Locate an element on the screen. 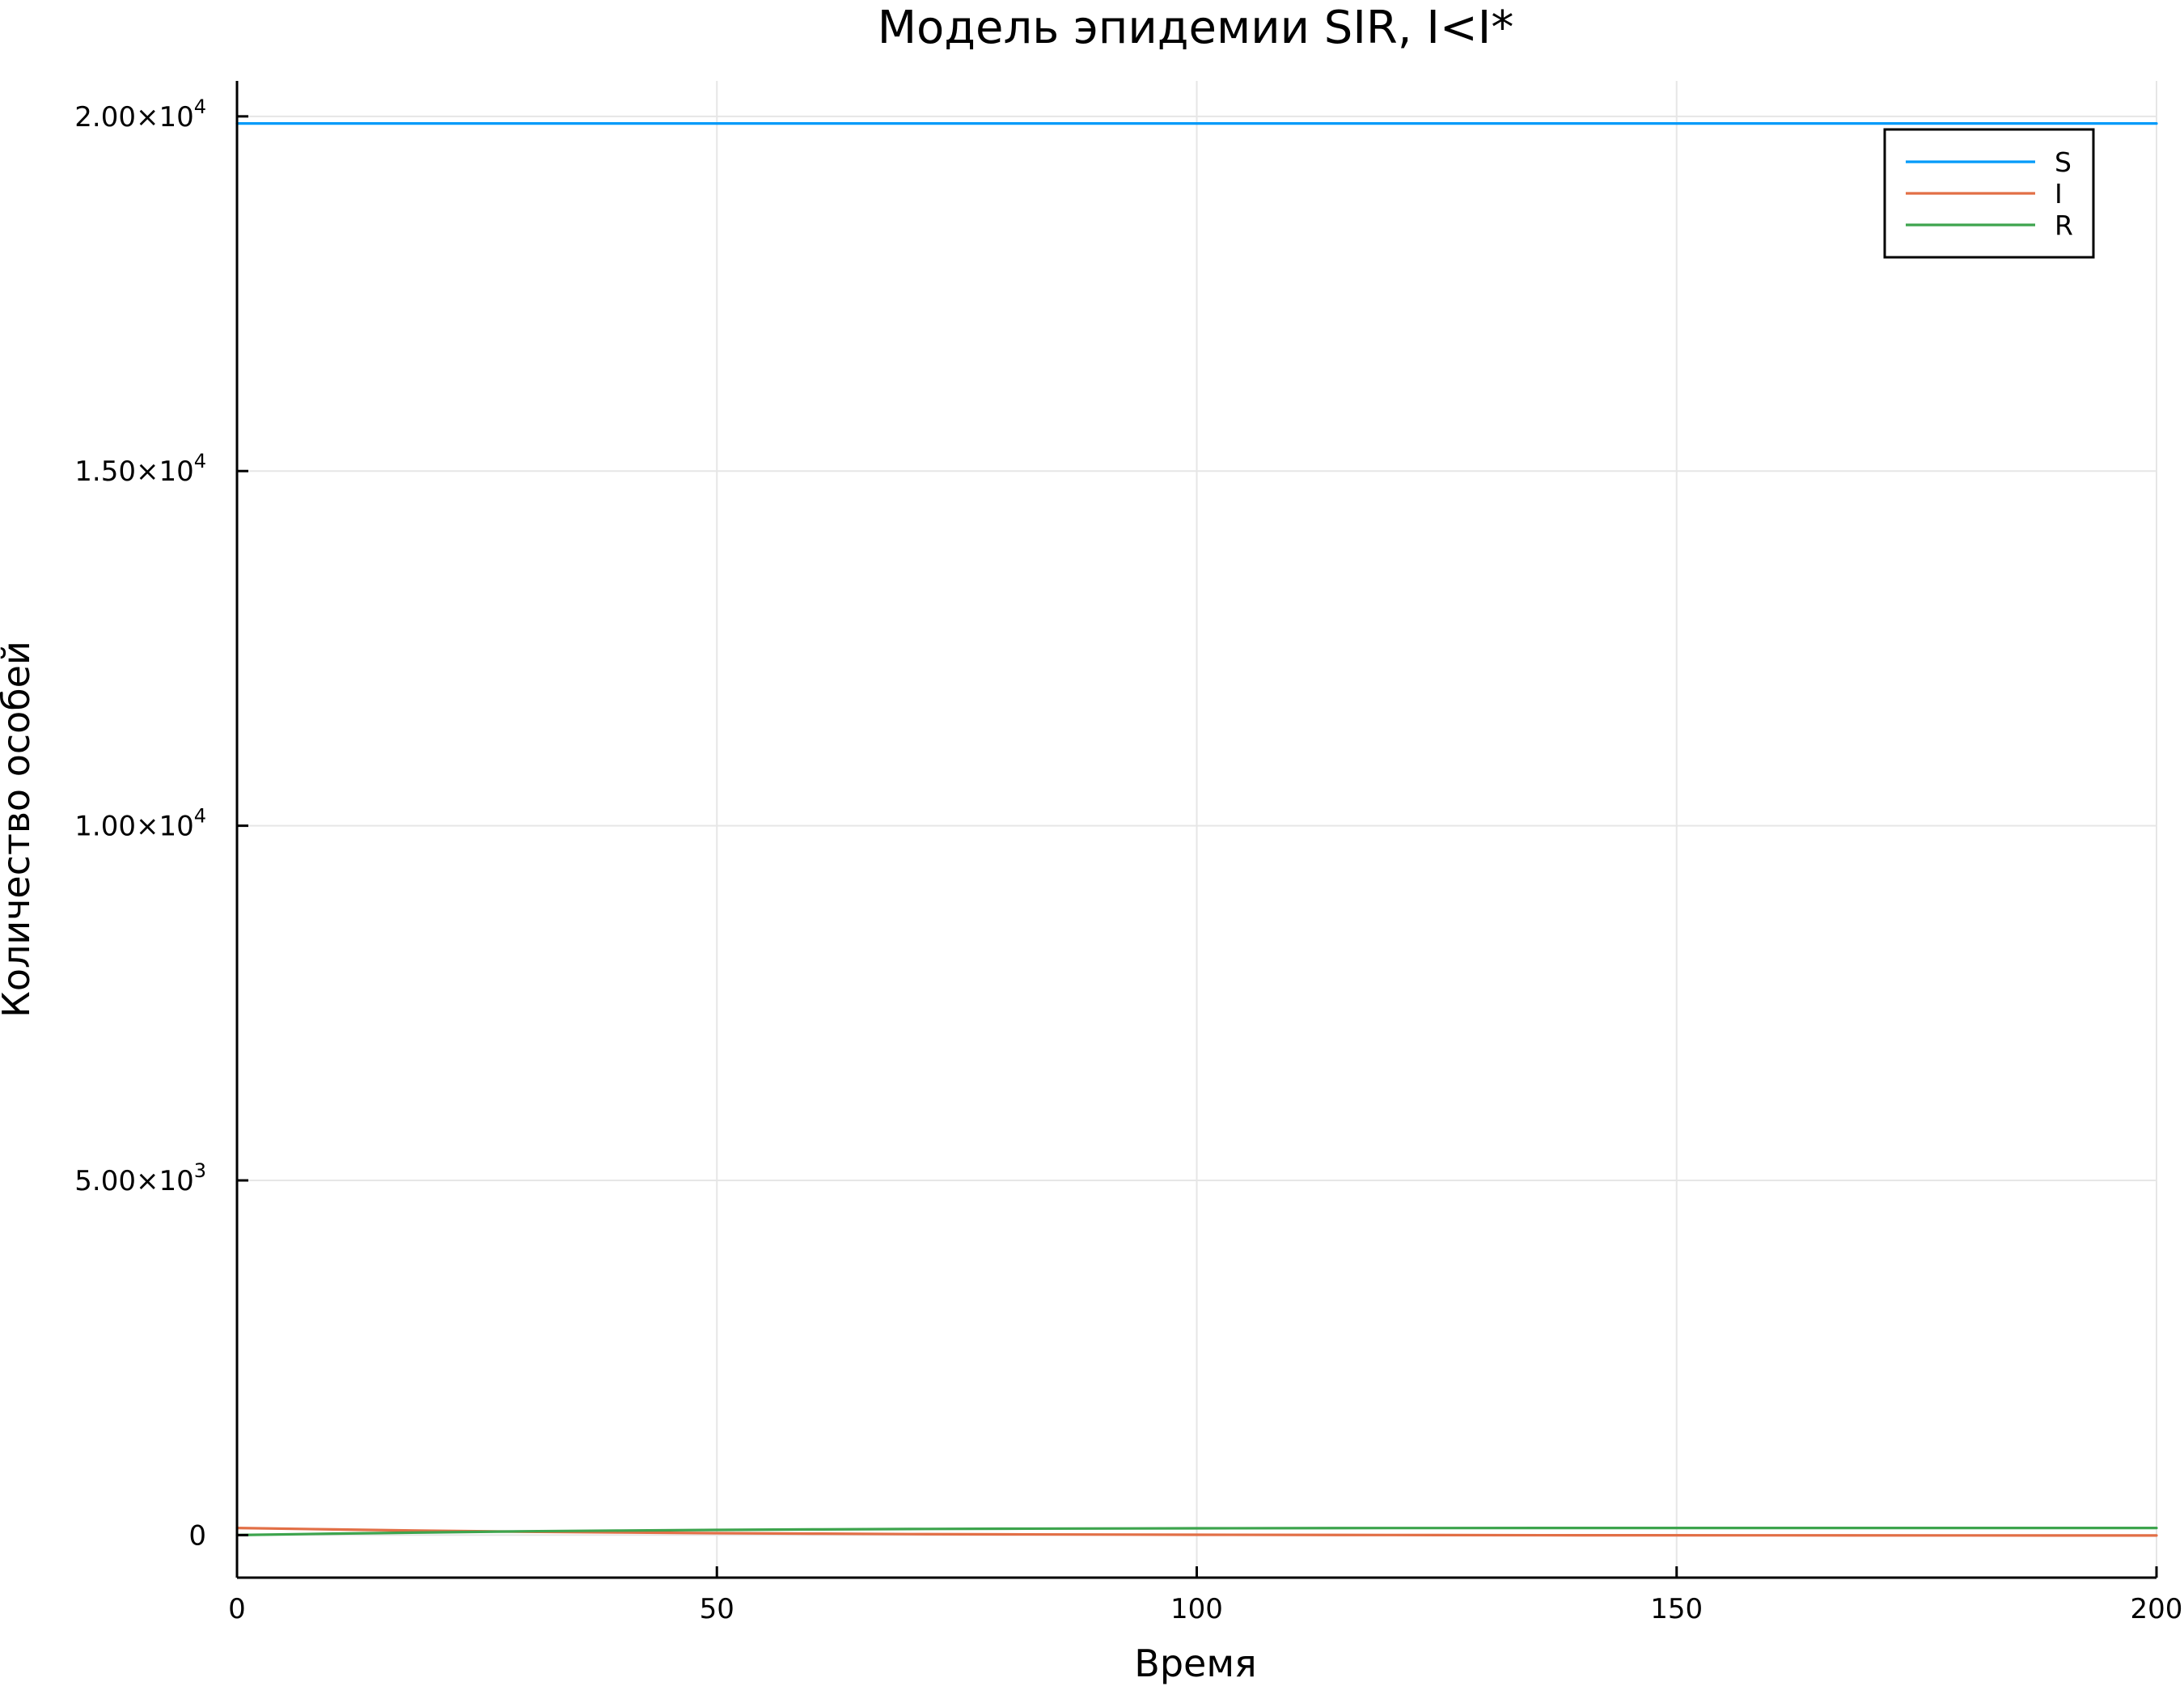 The image size is (2184, 1699). y-axis-label: Количество особей is located at coordinates (19, 830).